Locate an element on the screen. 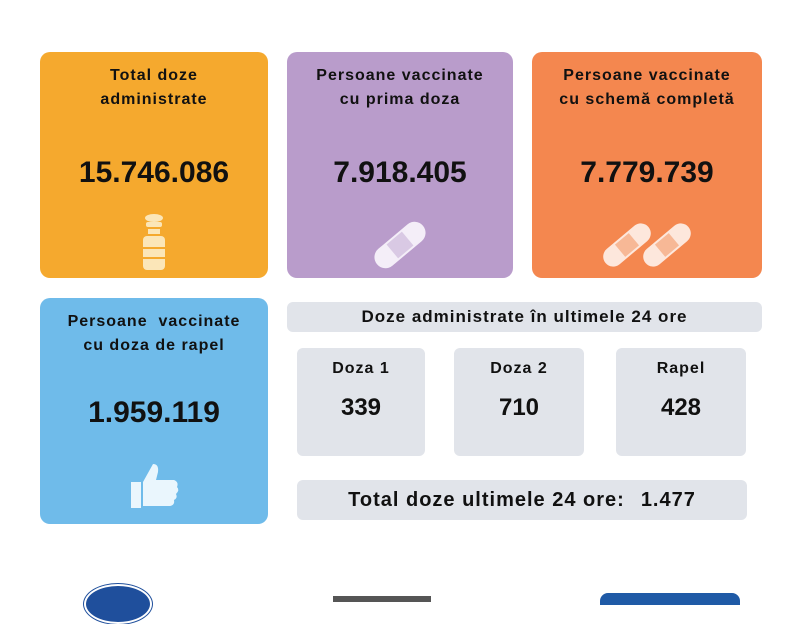 Image resolution: width=800 pixels, height=624 pixels. government-seal-logo is located at coordinates (118, 604).